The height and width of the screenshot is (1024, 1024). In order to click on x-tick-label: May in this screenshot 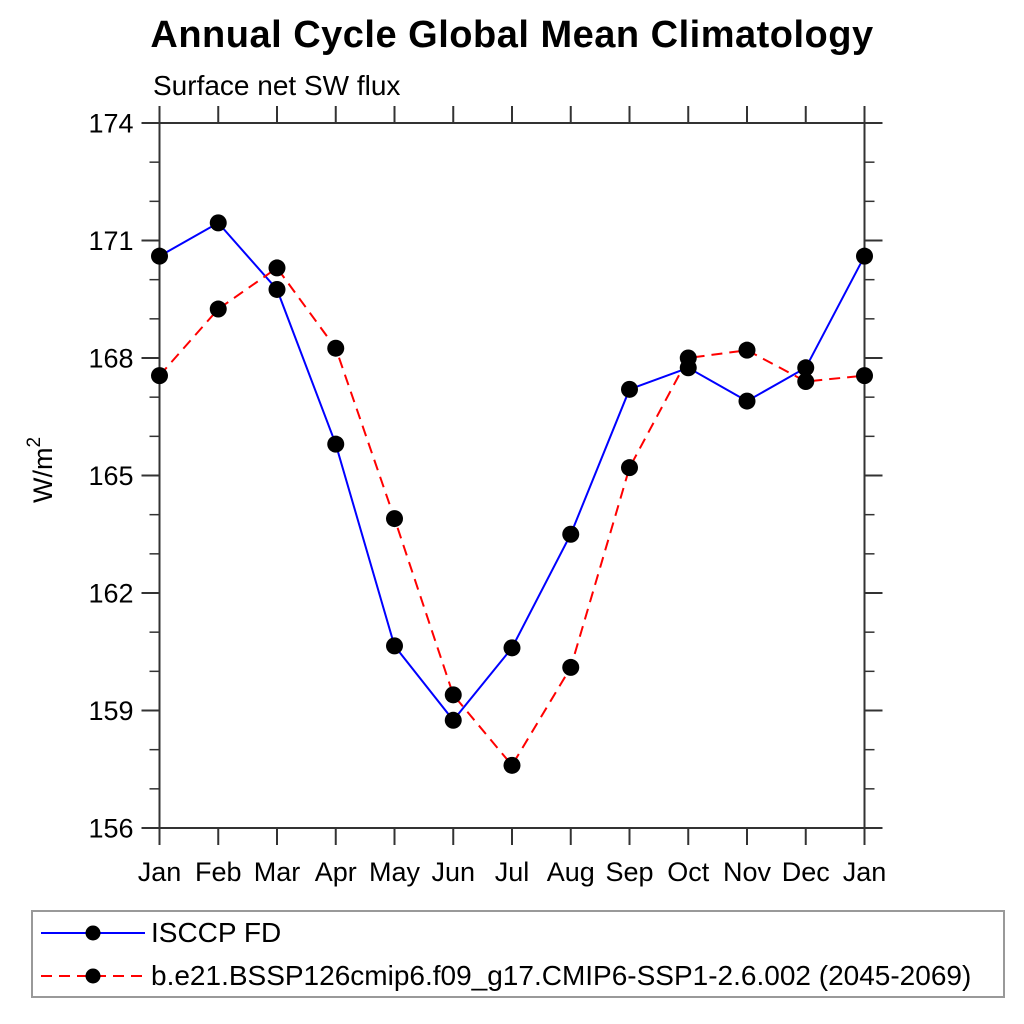, I will do `click(395, 872)`.